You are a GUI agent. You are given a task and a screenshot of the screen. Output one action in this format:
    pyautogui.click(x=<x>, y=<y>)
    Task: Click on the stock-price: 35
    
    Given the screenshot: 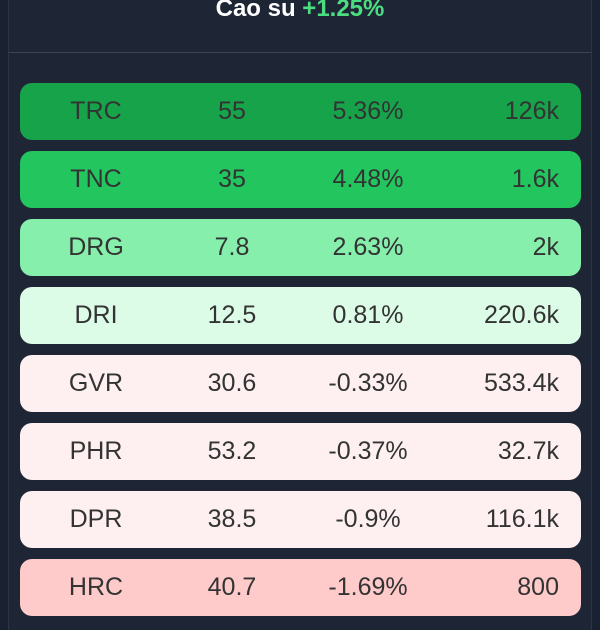 What is the action you would take?
    pyautogui.click(x=232, y=179)
    